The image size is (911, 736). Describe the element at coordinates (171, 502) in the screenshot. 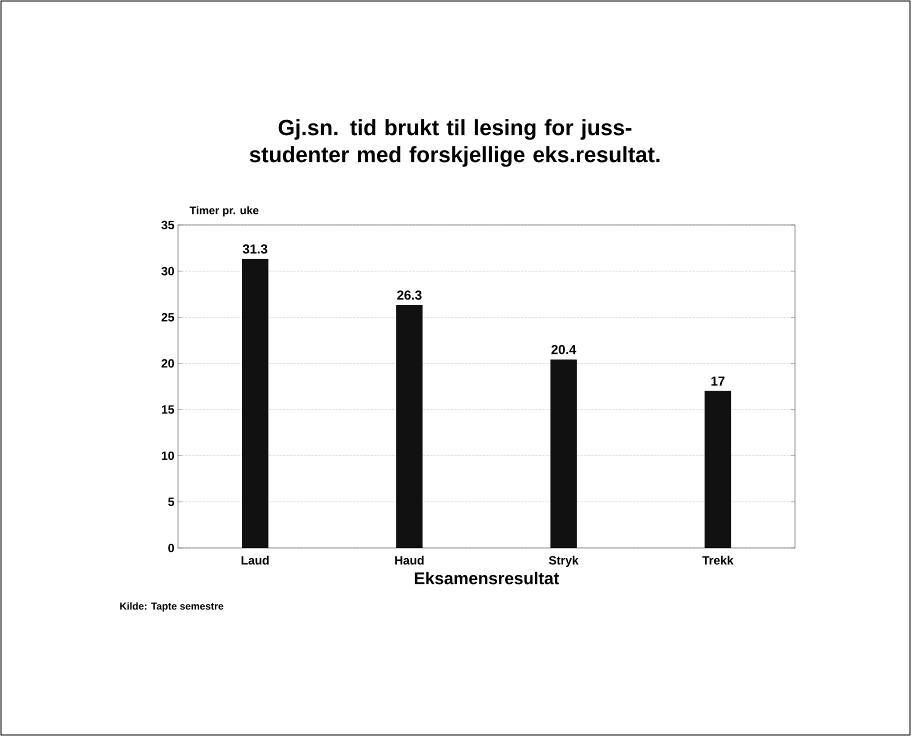

I see `y-tick-label: 5` at that location.